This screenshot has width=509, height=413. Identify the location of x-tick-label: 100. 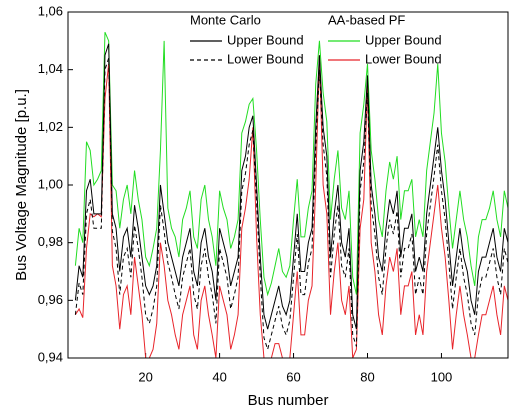
(442, 376).